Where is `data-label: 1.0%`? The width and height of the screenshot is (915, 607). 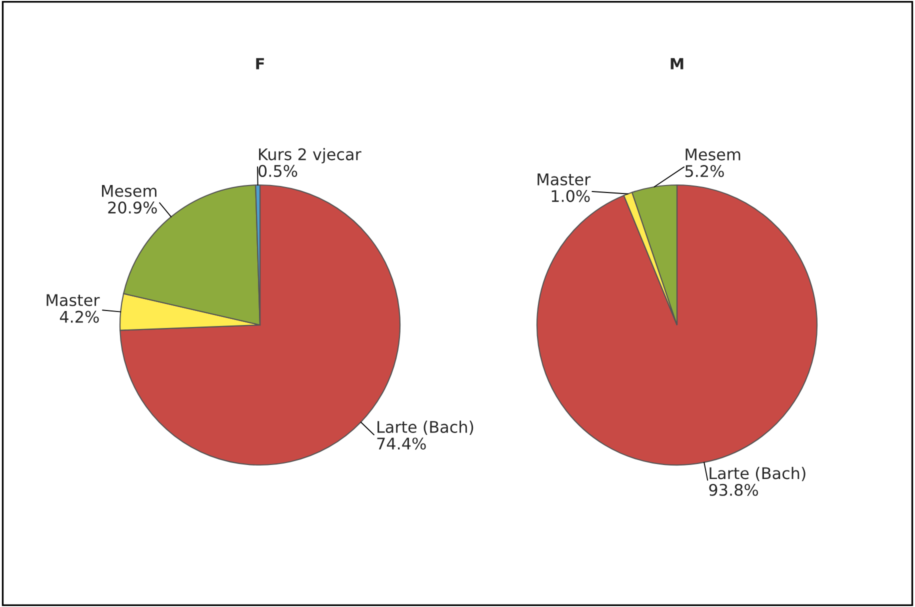 data-label: 1.0% is located at coordinates (571, 196).